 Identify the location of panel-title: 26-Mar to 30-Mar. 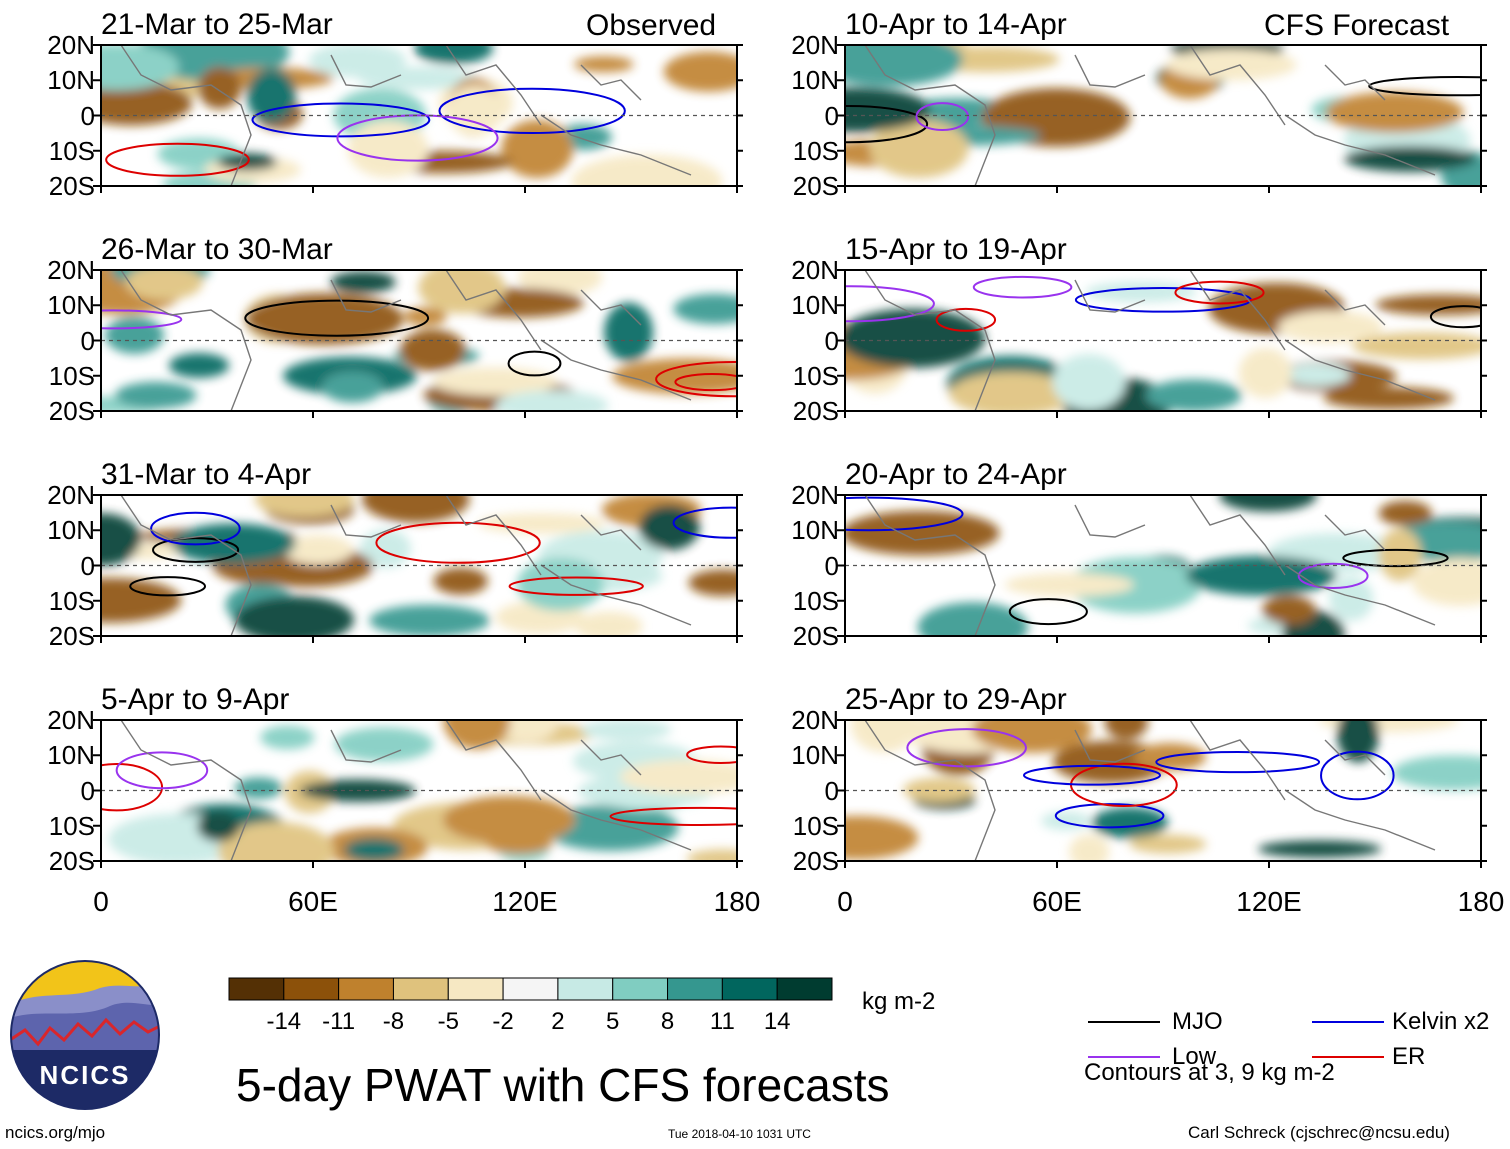
(217, 249).